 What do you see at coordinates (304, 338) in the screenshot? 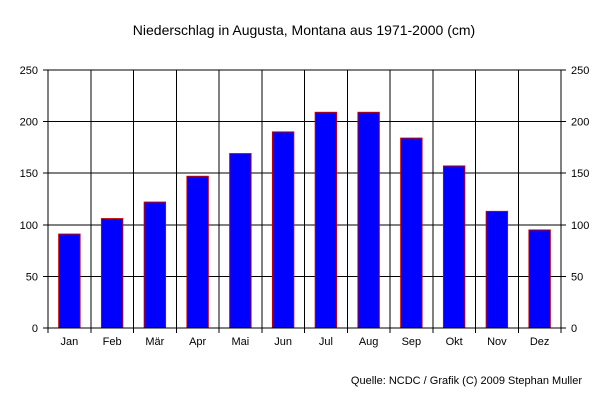
I see `x-axis: Jan Feb Mär Apr Mai Jun Jul Aug Sep Okt Nov Dez` at bounding box center [304, 338].